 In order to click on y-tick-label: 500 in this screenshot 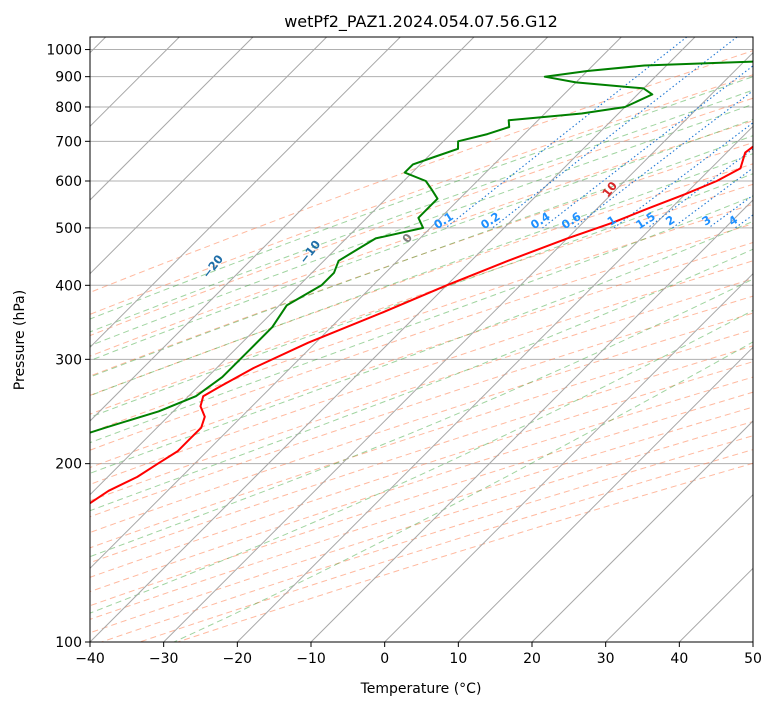, I will do `click(68, 229)`.